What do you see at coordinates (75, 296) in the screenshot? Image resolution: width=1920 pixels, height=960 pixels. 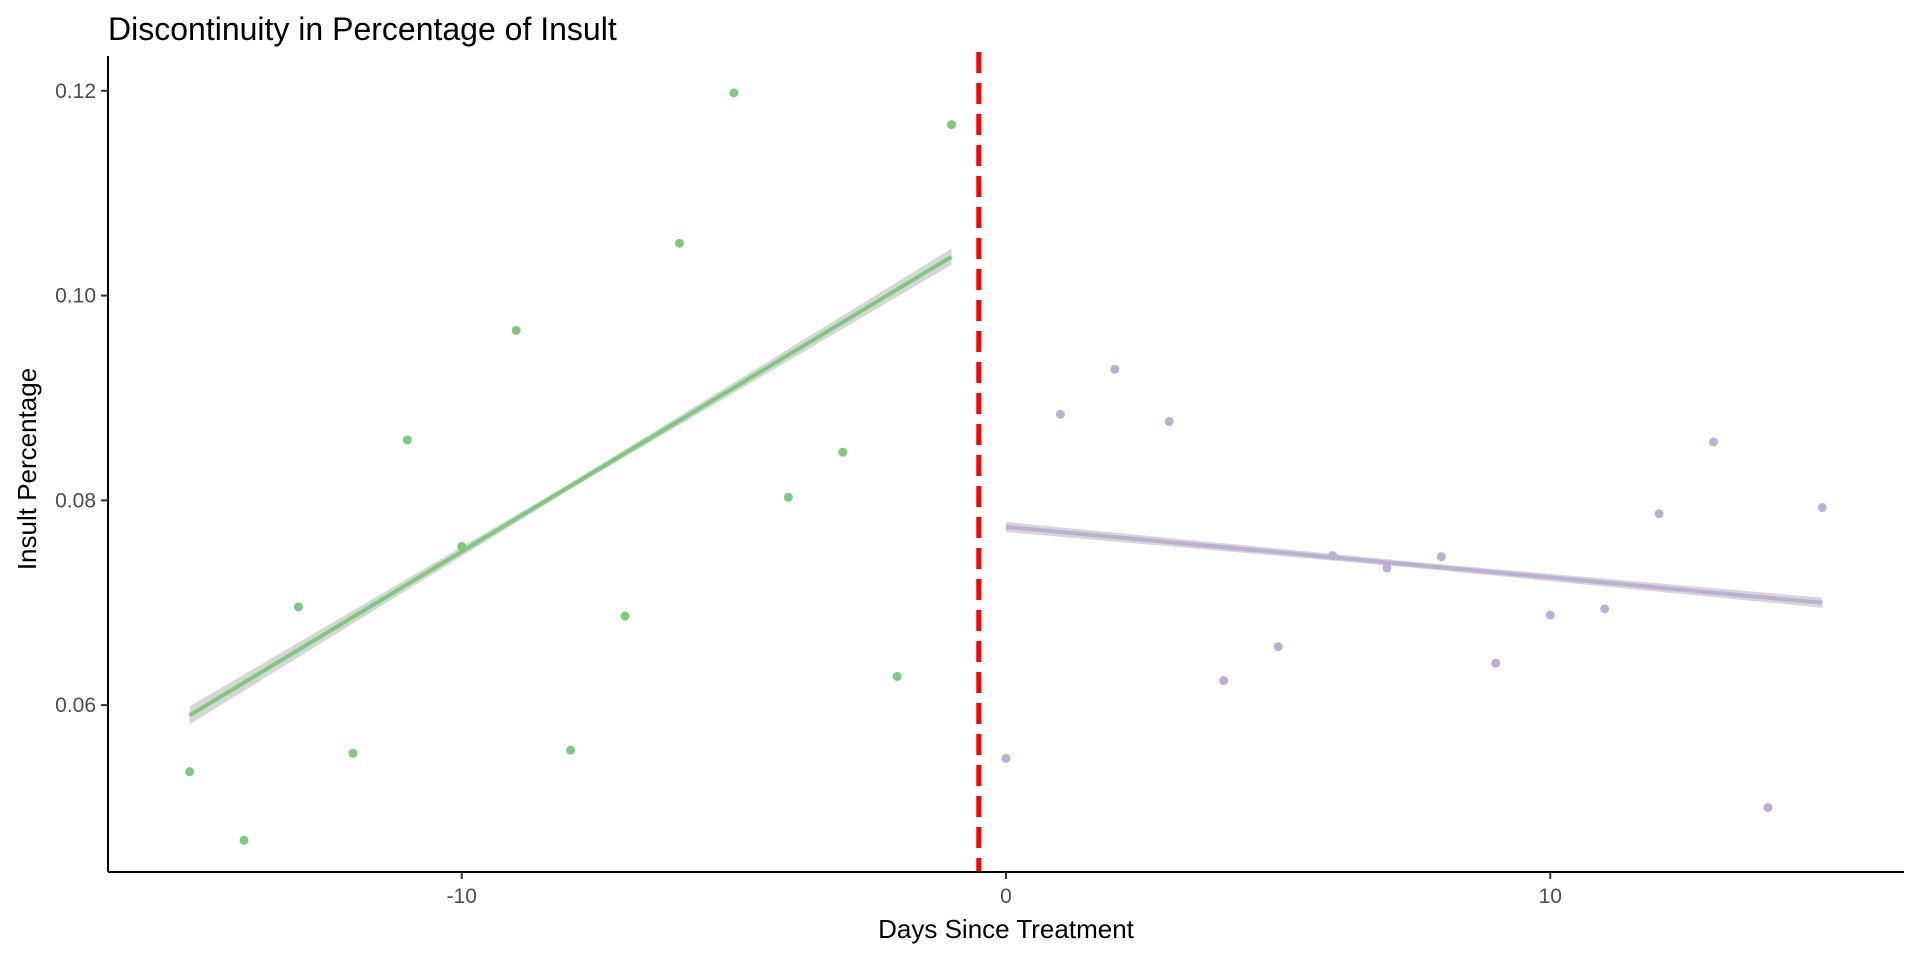 I see `y-tick-label: 0.10` at bounding box center [75, 296].